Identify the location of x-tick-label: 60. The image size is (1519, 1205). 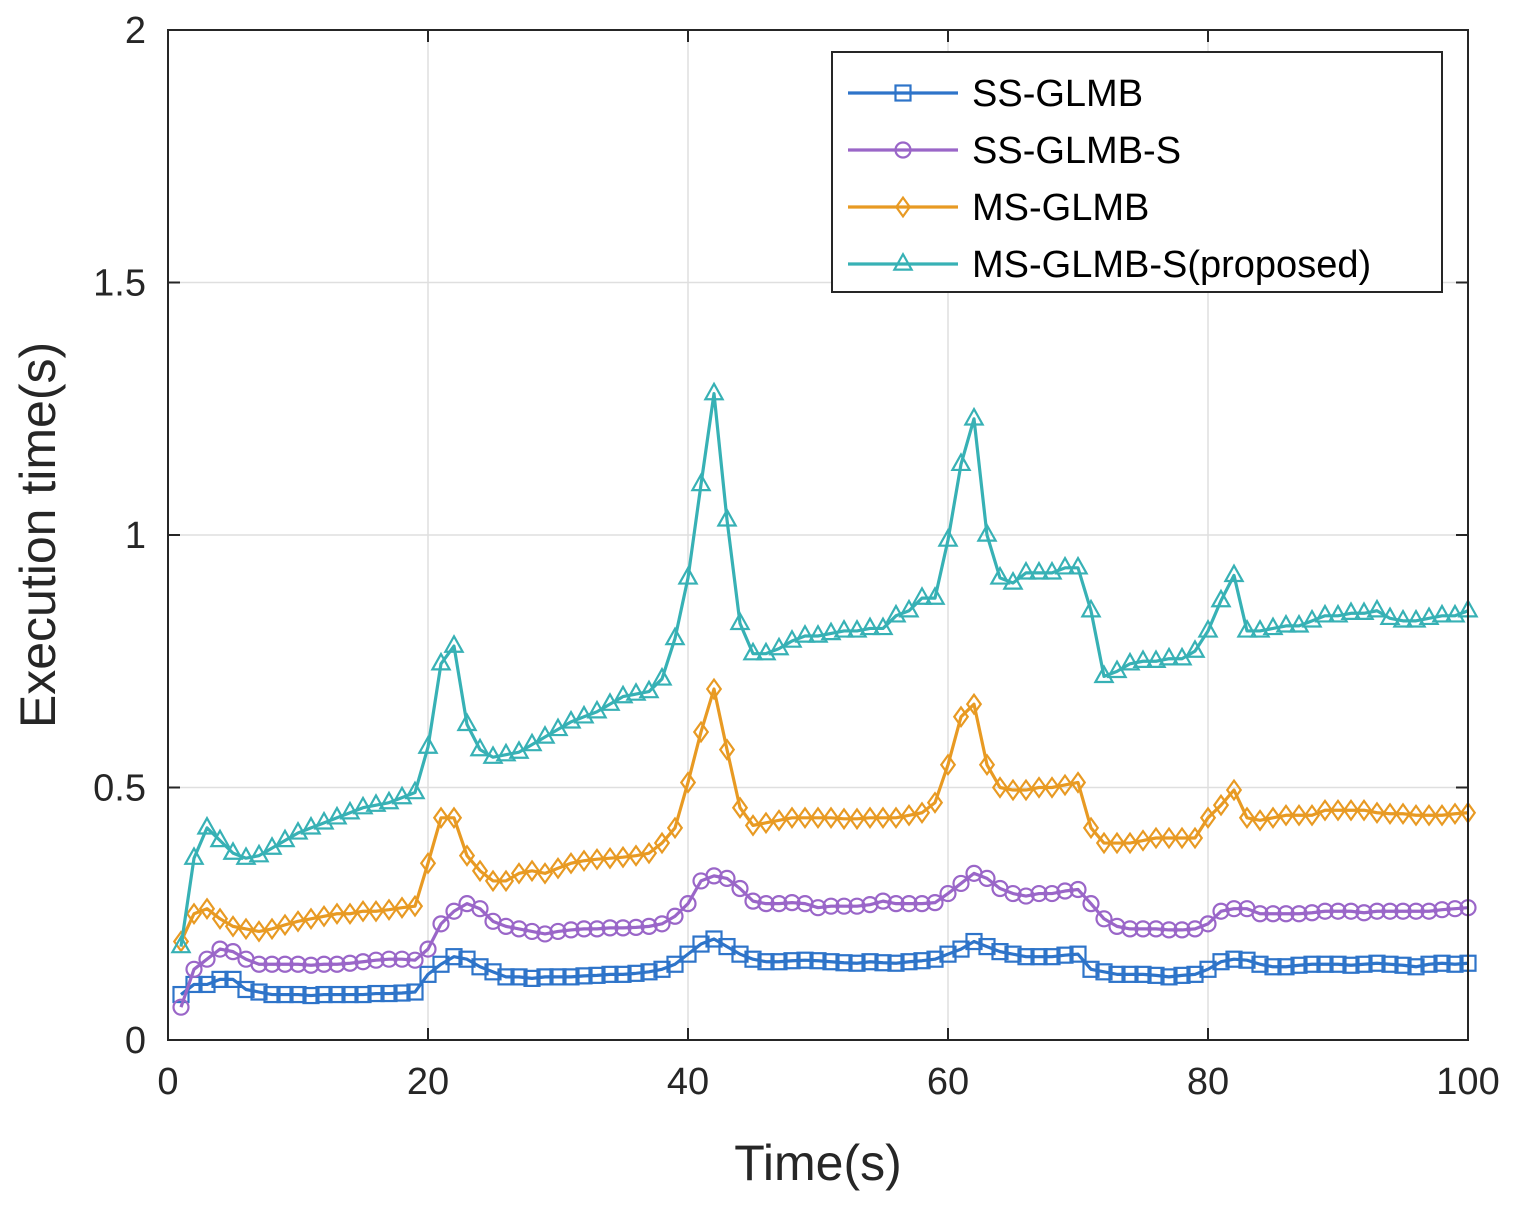
(948, 1082).